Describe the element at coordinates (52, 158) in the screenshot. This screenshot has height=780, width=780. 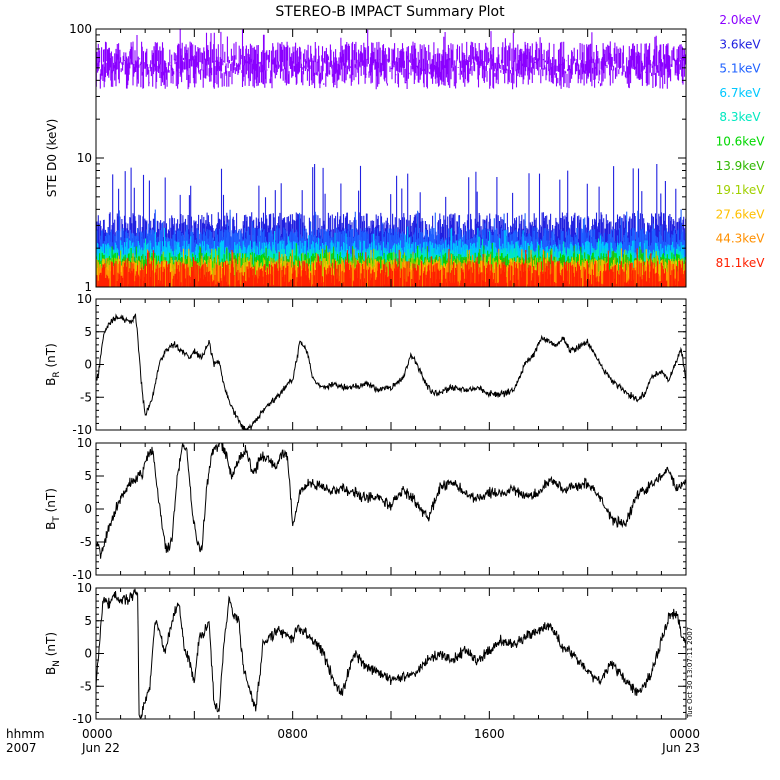
I see `flux-y-axis-label: STE D0 (keV)` at that location.